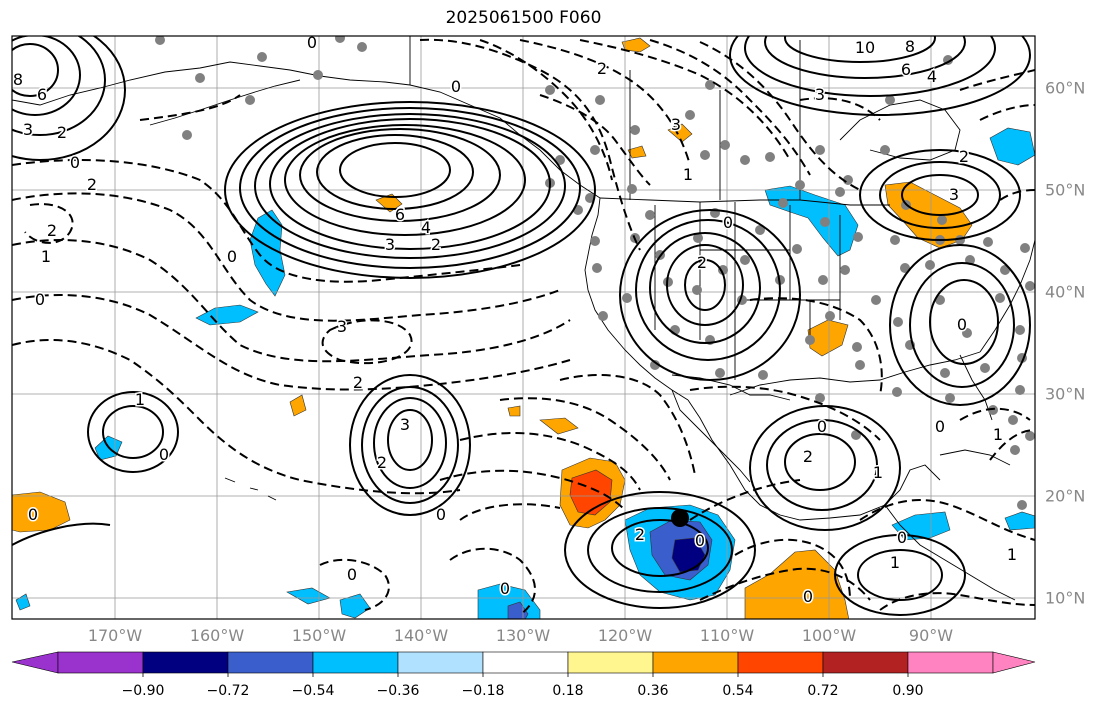  What do you see at coordinates (355, 606) in the screenshot?
I see `shade-blue-south-small` at bounding box center [355, 606].